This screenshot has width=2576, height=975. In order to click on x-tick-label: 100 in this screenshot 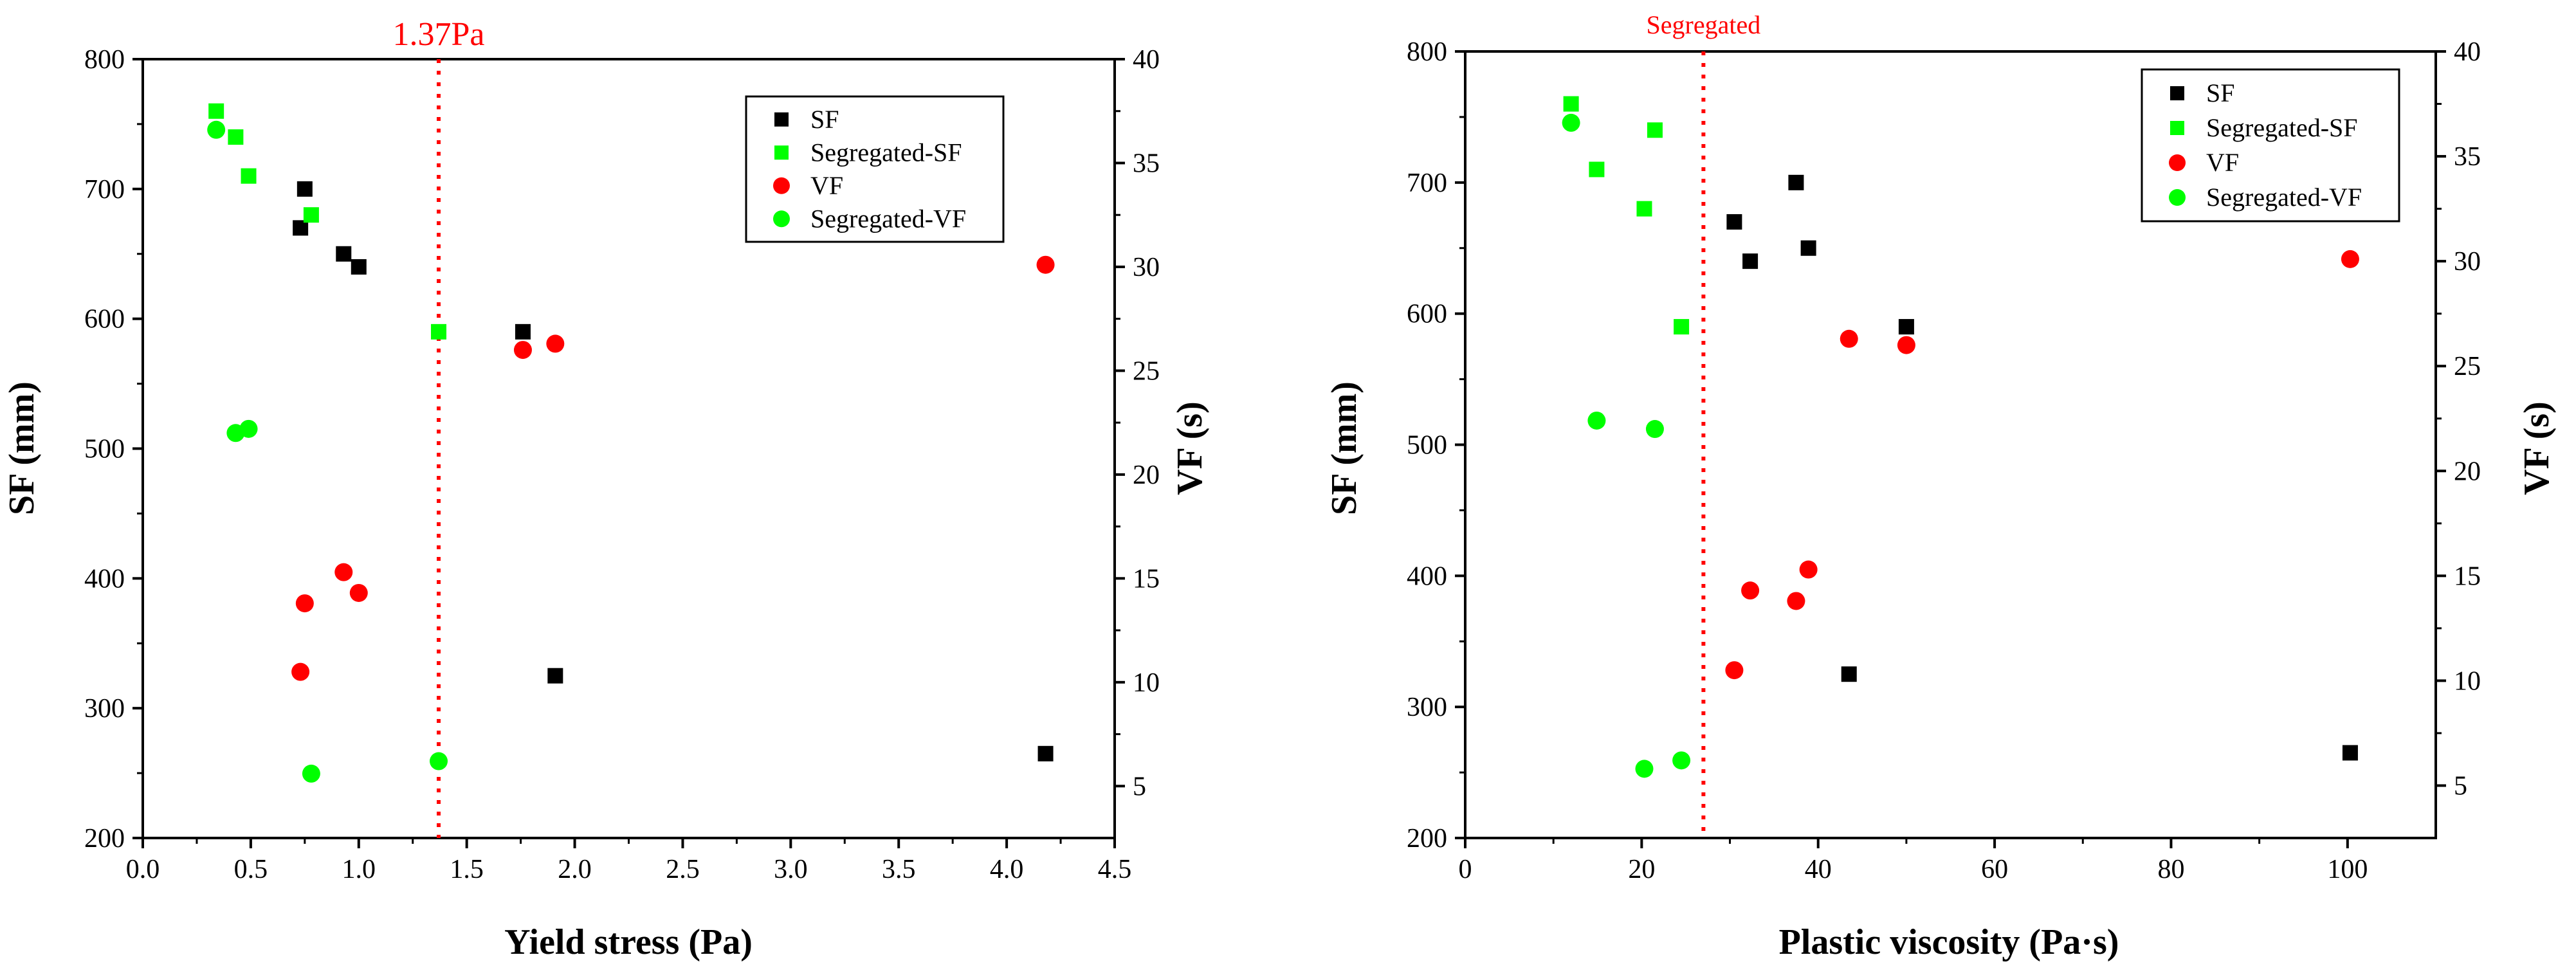, I will do `click(2347, 870)`.